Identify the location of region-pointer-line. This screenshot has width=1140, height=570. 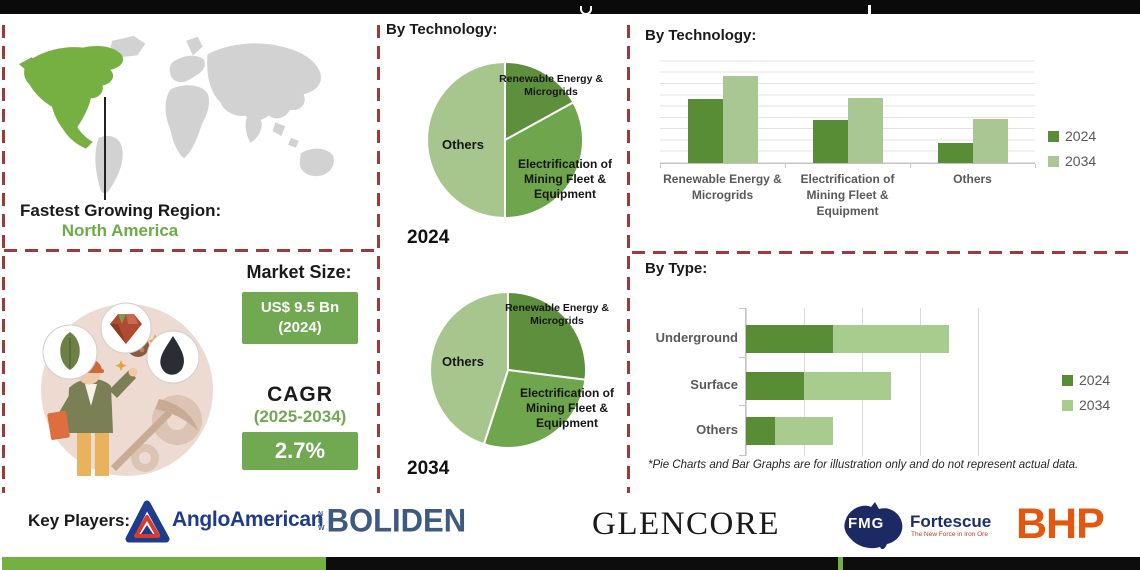
(105, 148).